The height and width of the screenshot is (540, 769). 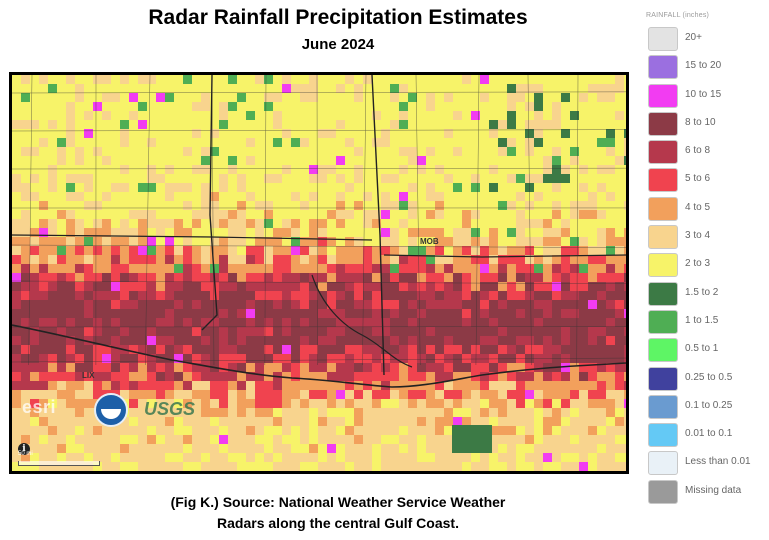 What do you see at coordinates (24, 449) in the screenshot?
I see `info-icon: i` at bounding box center [24, 449].